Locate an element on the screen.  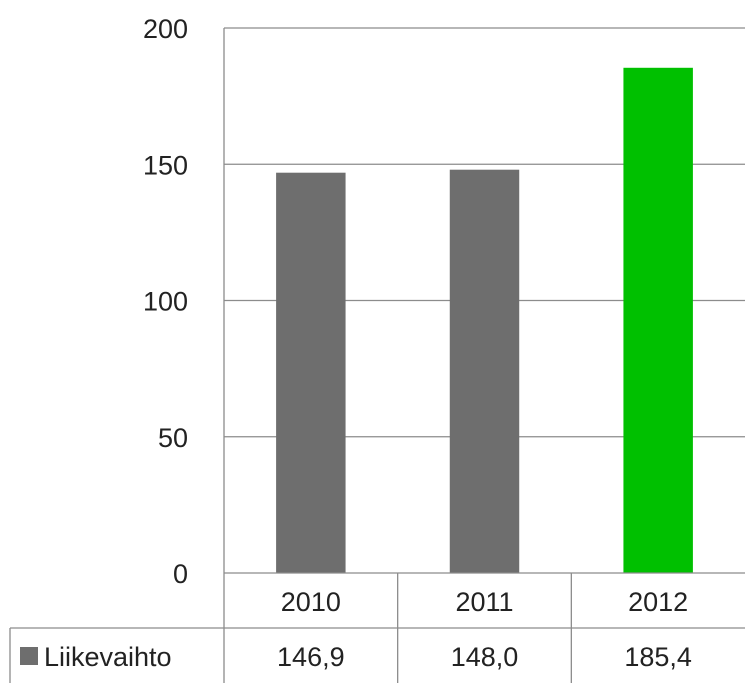
legend-series-name: Liikevaihto is located at coordinates (108, 657).